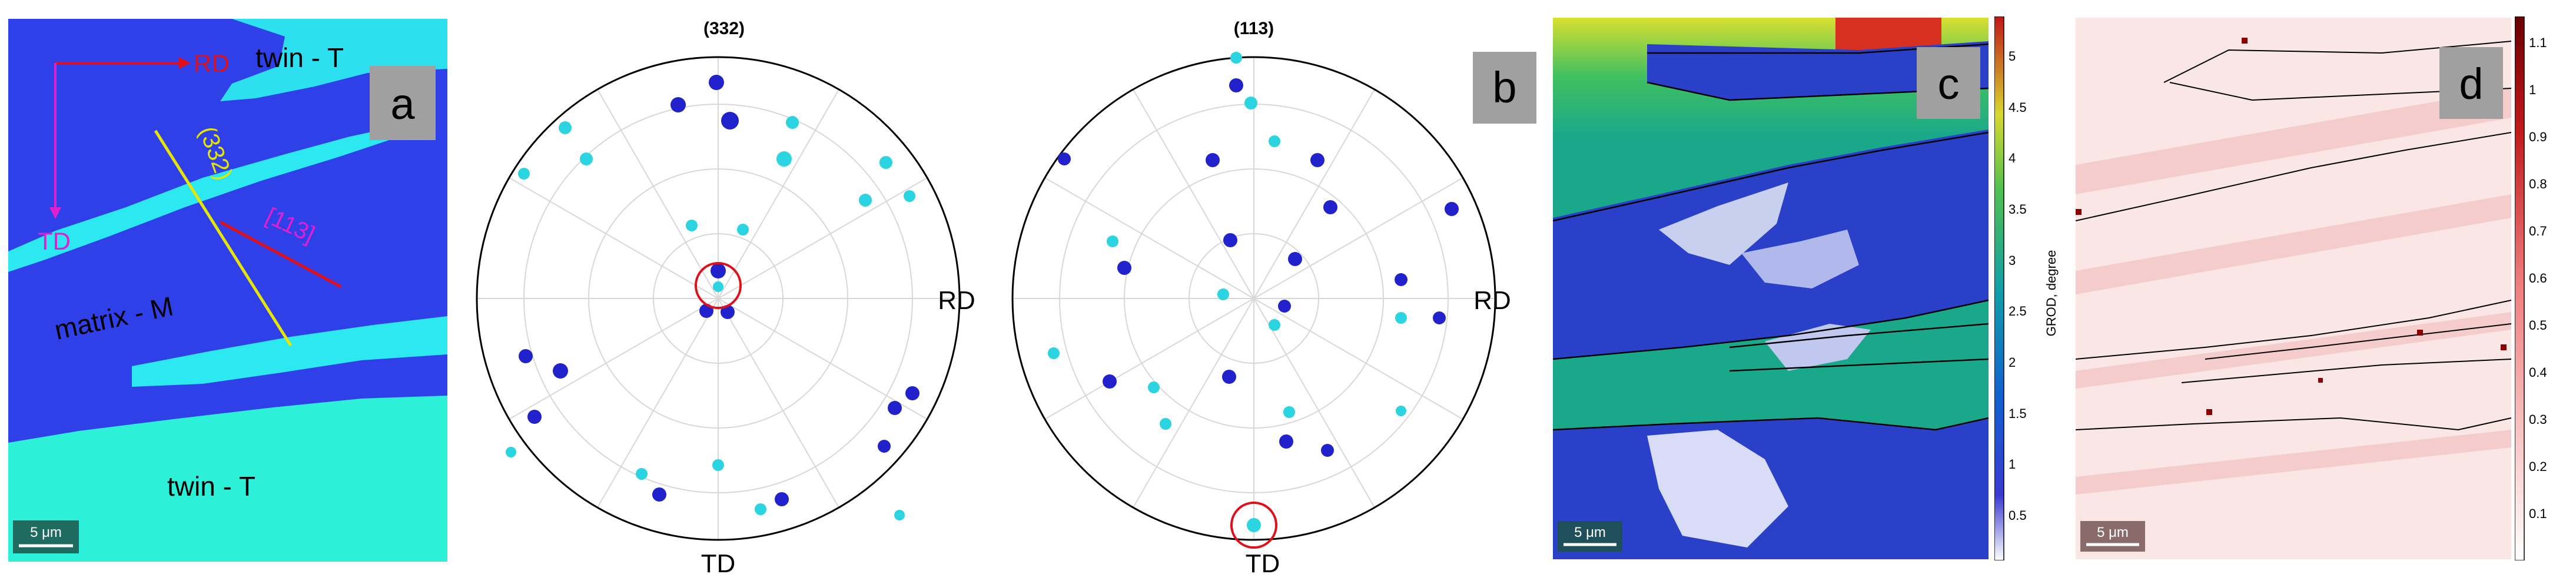 This screenshot has height=584, width=2576. What do you see at coordinates (2538, 466) in the screenshot?
I see `cbar-d-tick: 0.2` at bounding box center [2538, 466].